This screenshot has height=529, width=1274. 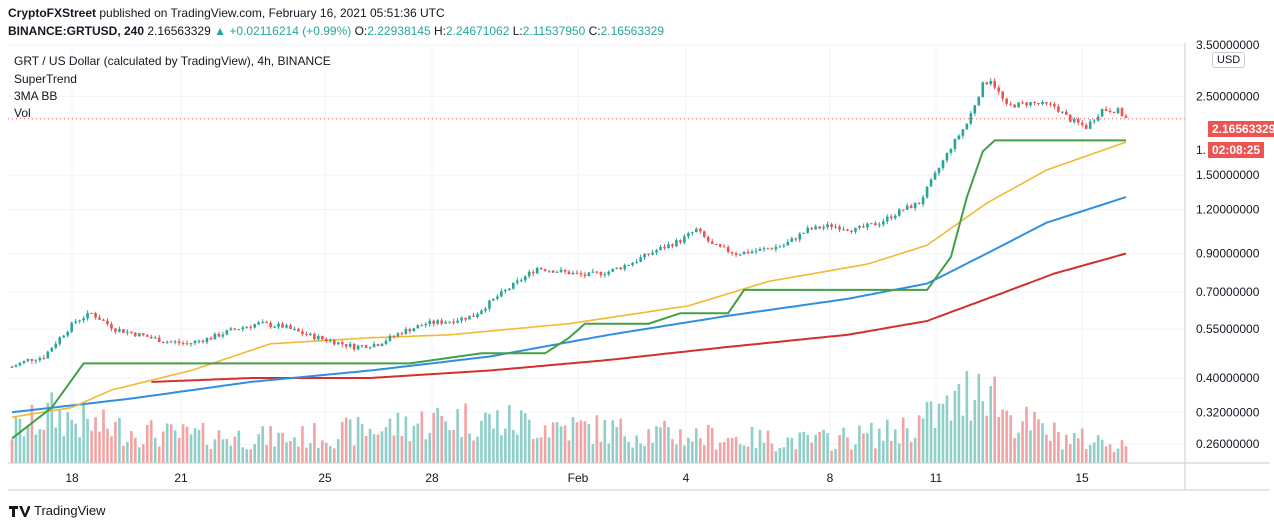 I want to click on open-value: 2.22938145, so click(x=399, y=31).